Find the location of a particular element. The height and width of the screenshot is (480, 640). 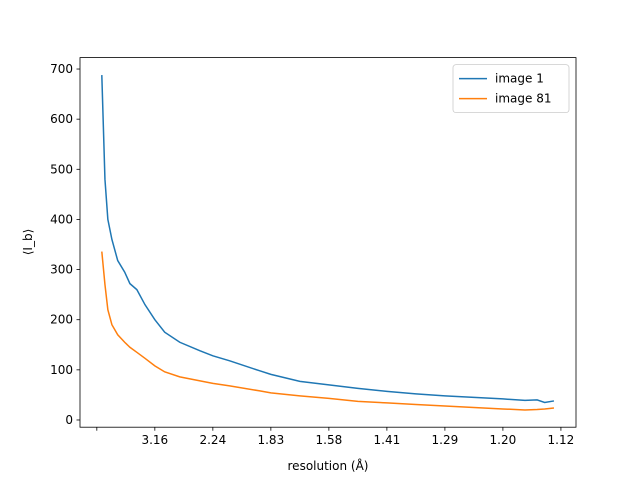

x-tick-label: 1.29 is located at coordinates (445, 440).